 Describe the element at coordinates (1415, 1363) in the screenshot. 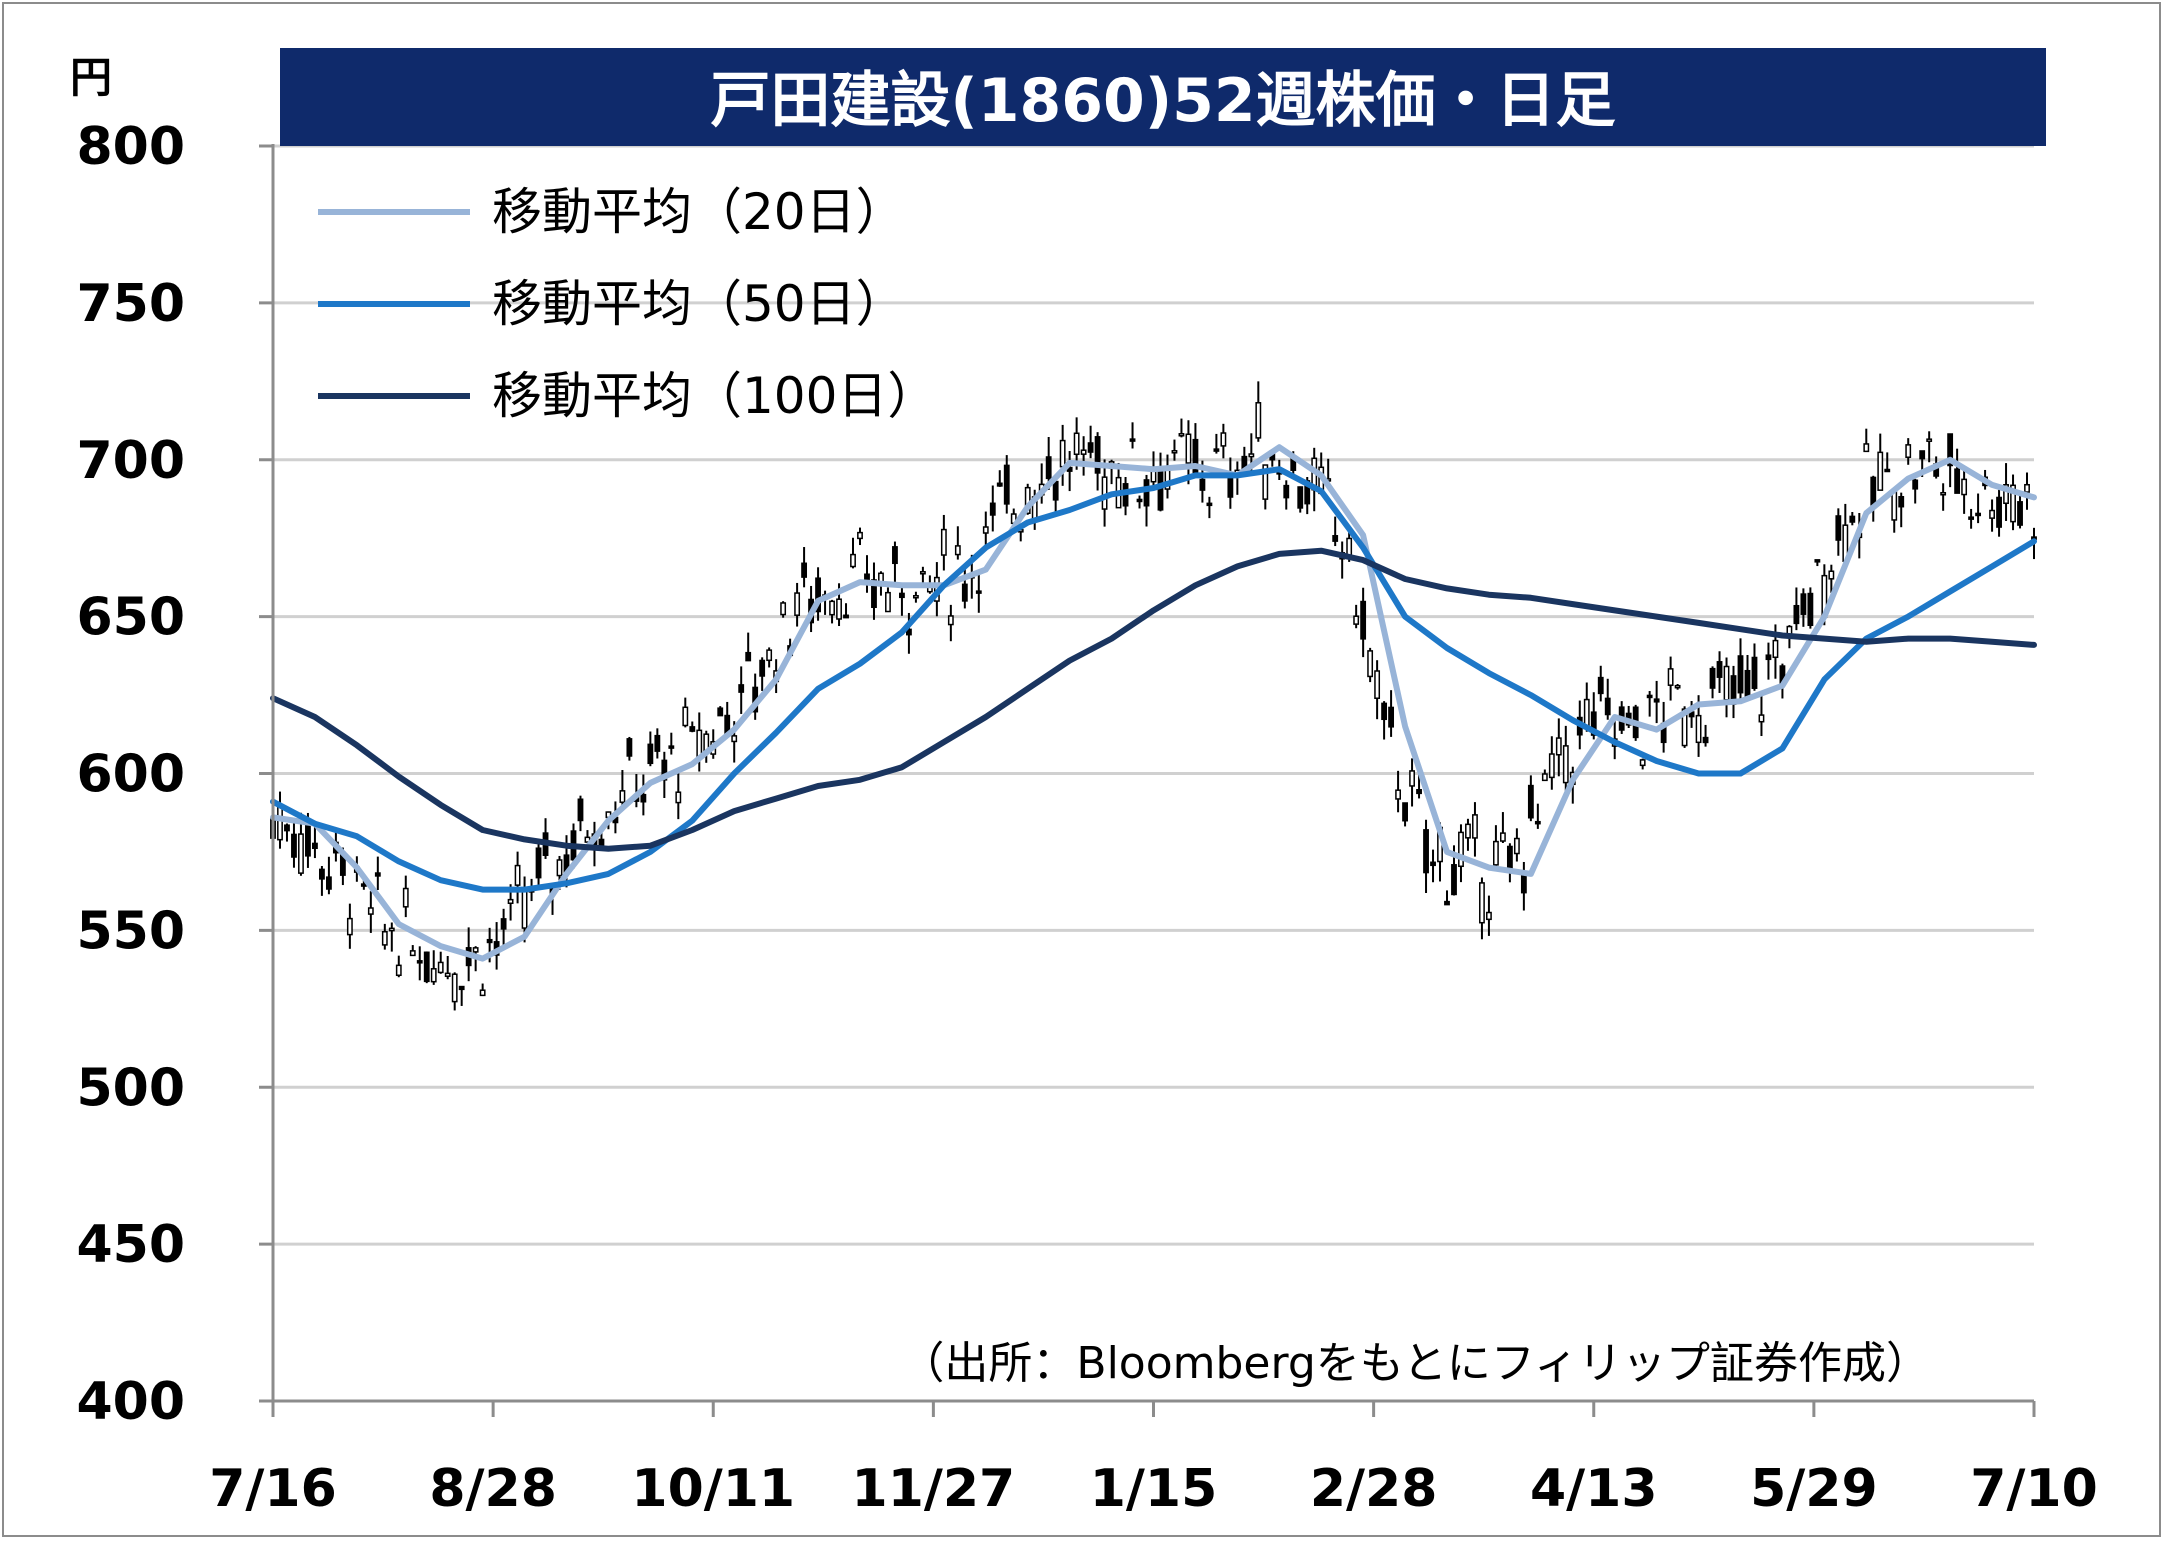

I see `source-note: （出所：Bloombergをもとにフィリップ証券作成）` at that location.